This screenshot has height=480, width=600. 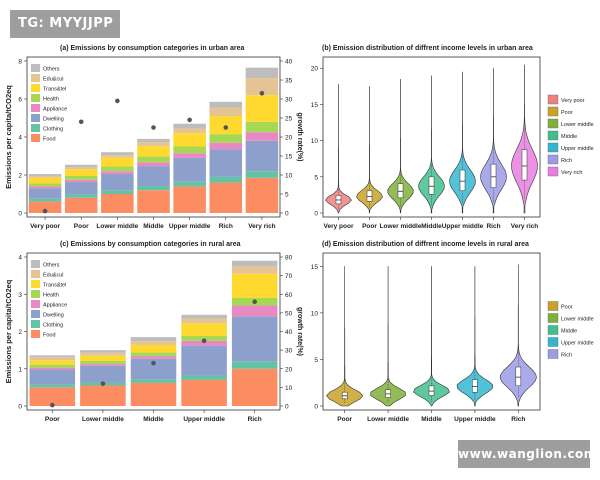 I want to click on panel-b-legend-label-upper-middle: Upper middle, so click(x=577, y=149).